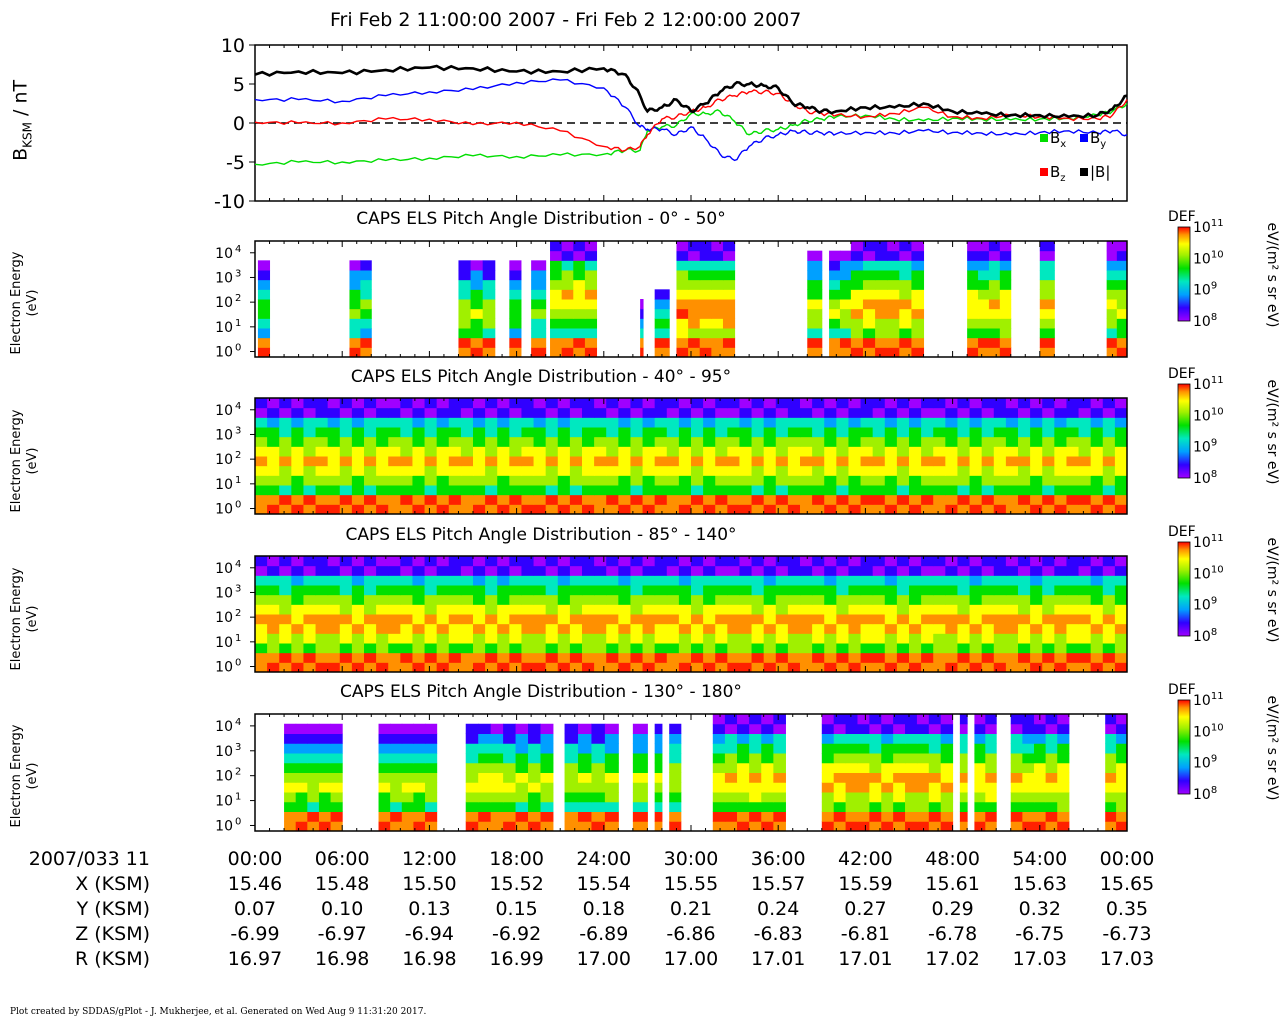 This screenshot has height=1024, width=1280. Describe the element at coordinates (1100, 172) in the screenshot. I see `legend-label-bmag: |B|` at that location.